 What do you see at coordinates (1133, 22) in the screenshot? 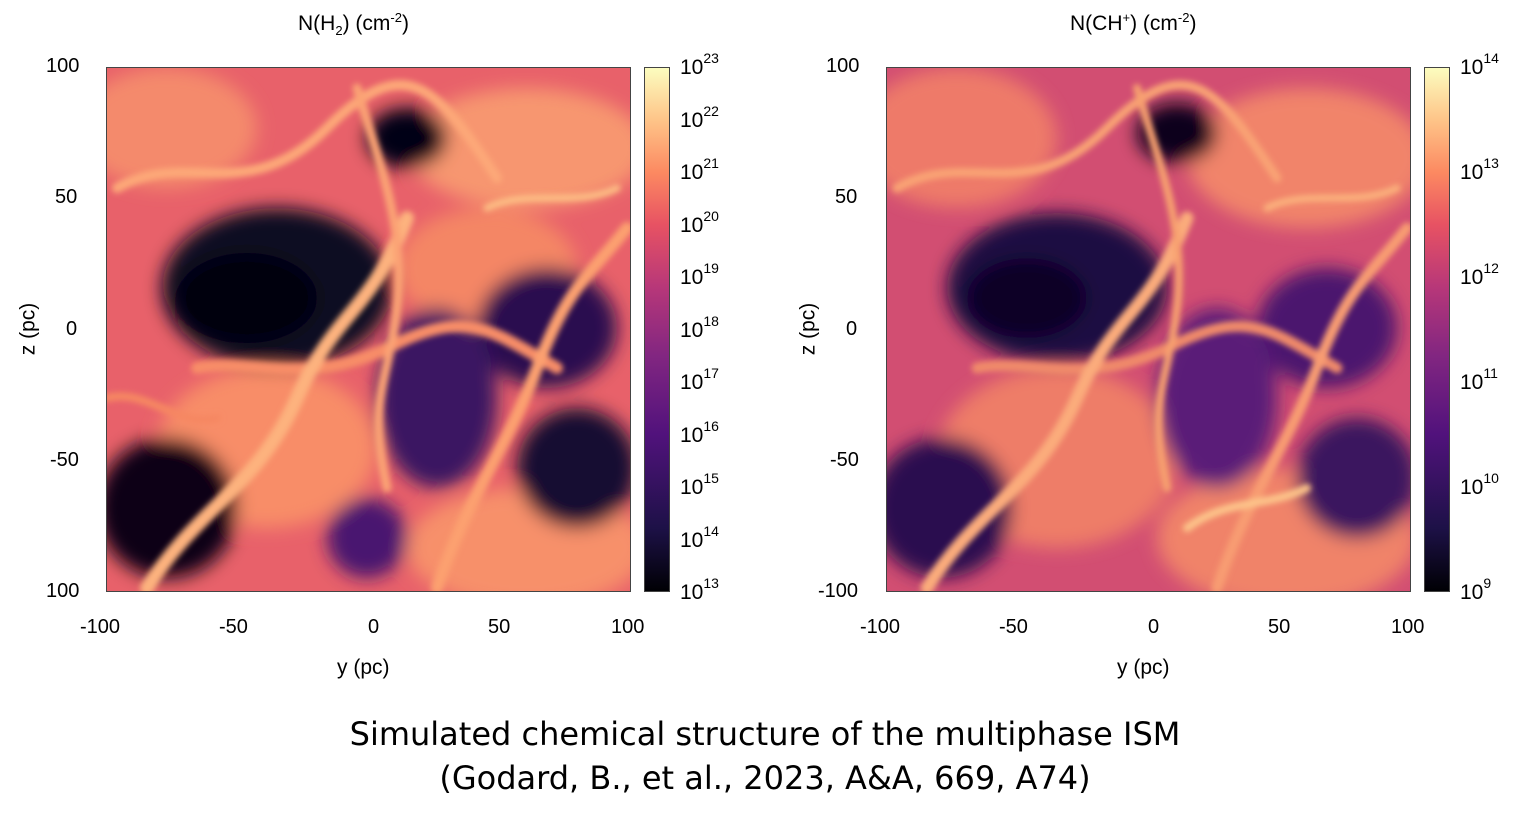
I see `chplus-map-title: N(CH+) (cm-2)` at bounding box center [1133, 22].